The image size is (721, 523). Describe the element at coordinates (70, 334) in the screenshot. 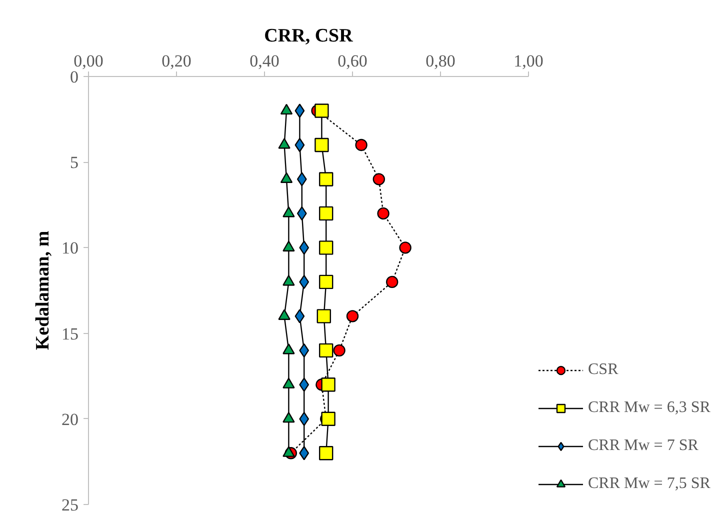

I see `y-tick-label: 15` at that location.